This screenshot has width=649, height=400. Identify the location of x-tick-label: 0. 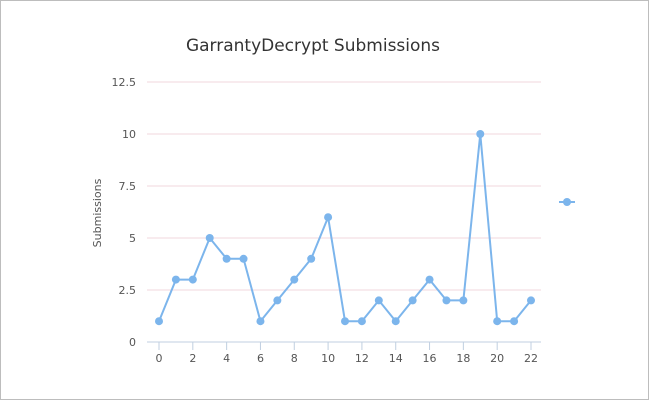
(159, 358).